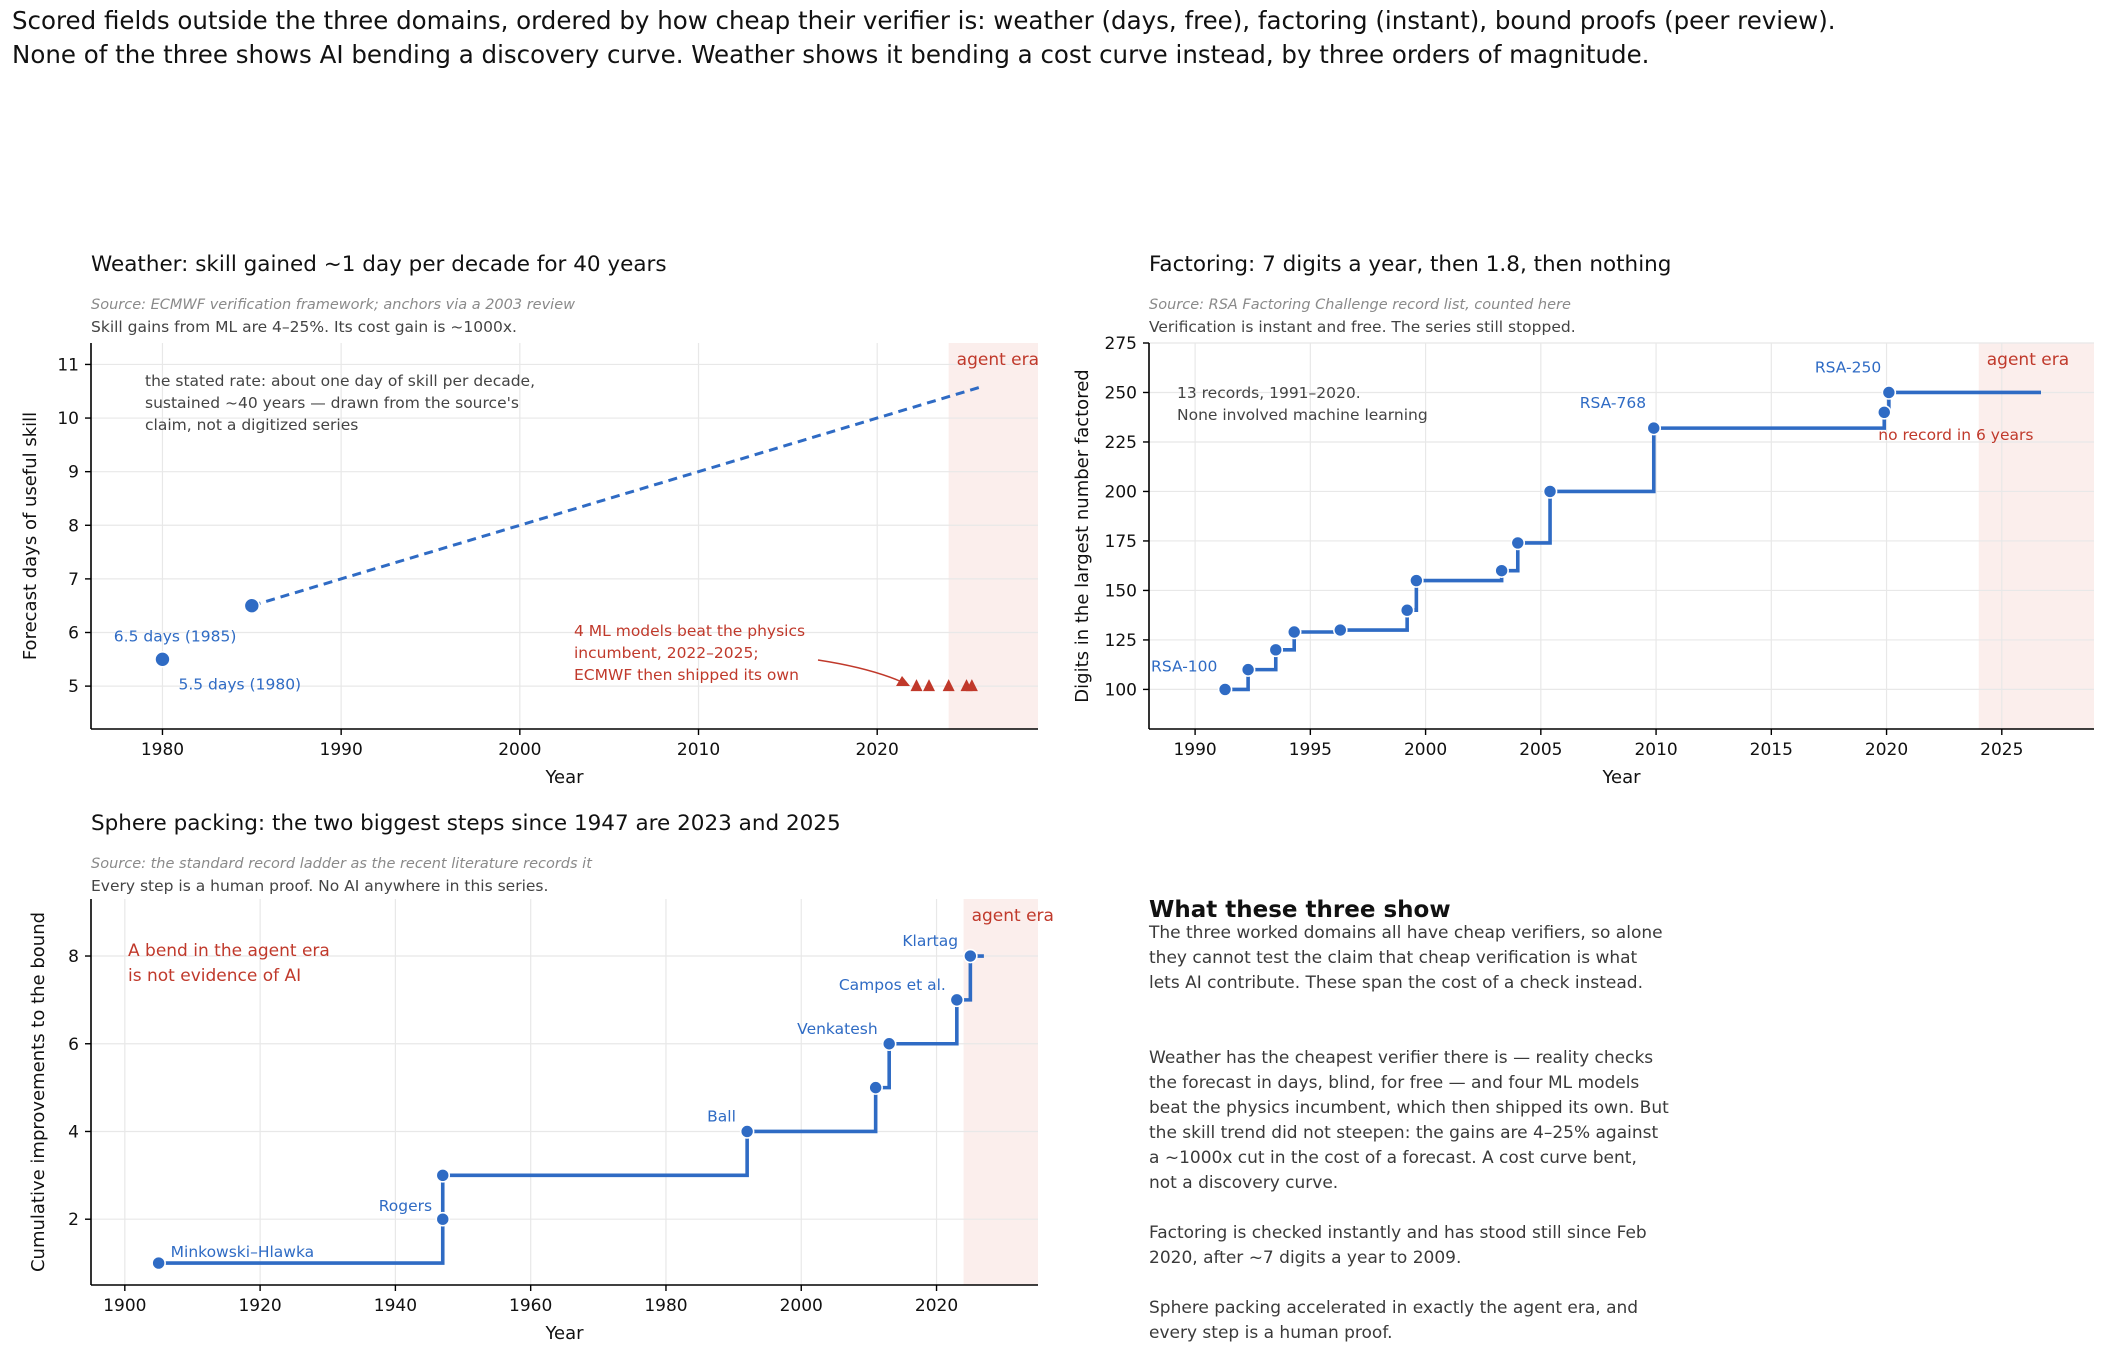 This screenshot has height=1364, width=2108. Describe the element at coordinates (38, 1092) in the screenshot. I see `sphere-y-axis-title: Cumulative improvements to the bound` at that location.